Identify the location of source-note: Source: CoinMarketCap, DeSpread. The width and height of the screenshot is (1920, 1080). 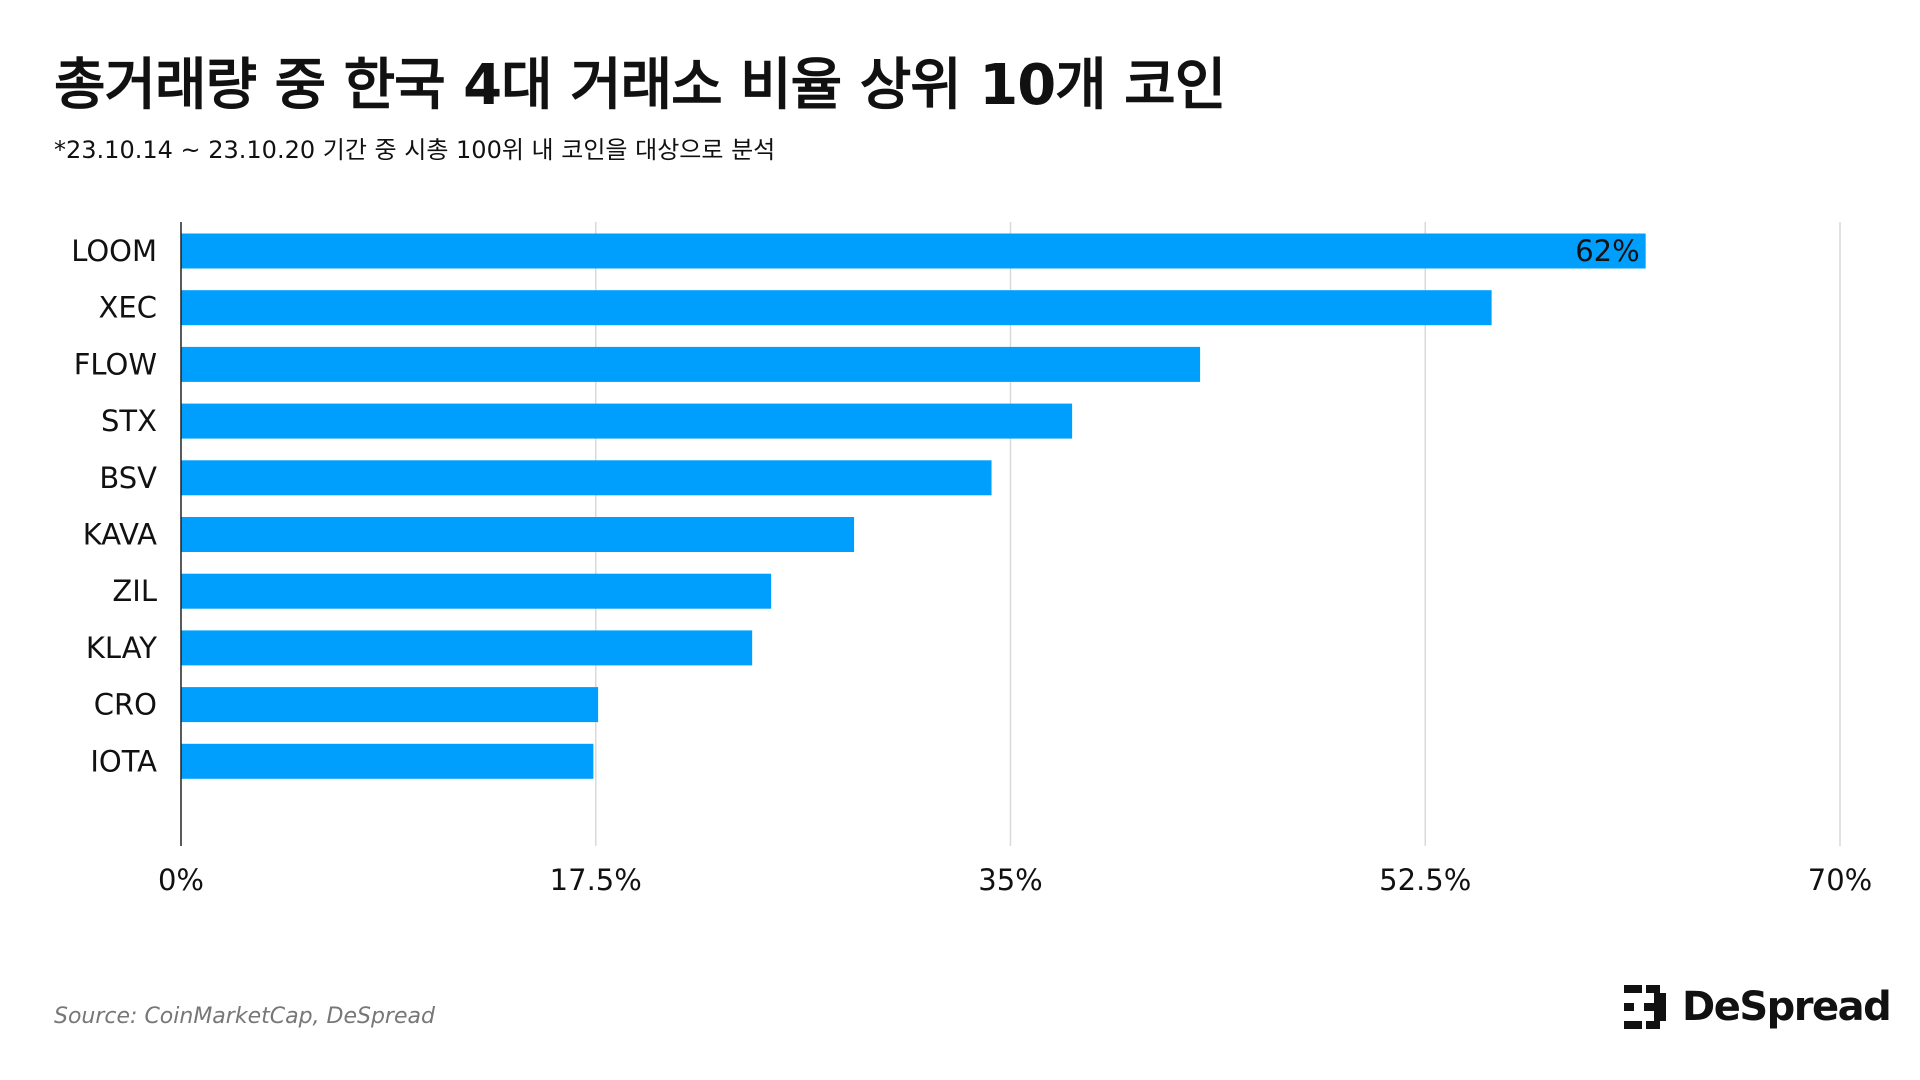
(244, 1016).